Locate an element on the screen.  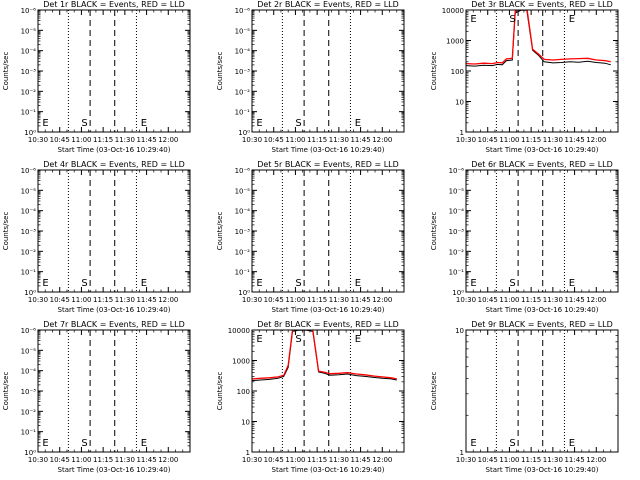
events-series-line is located at coordinates (324, 356).